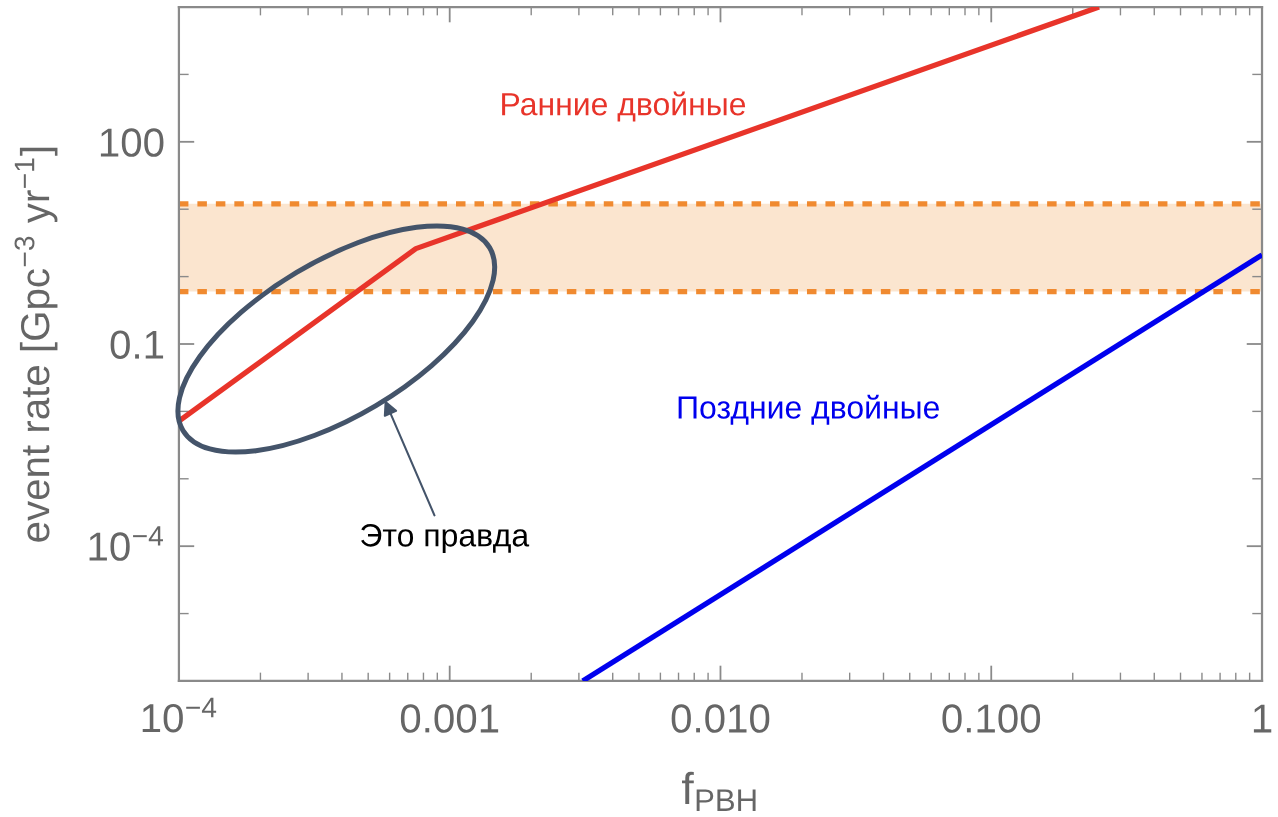 The width and height of the screenshot is (1278, 817). I want to click on x-tick-label: 0.001, so click(449, 718).